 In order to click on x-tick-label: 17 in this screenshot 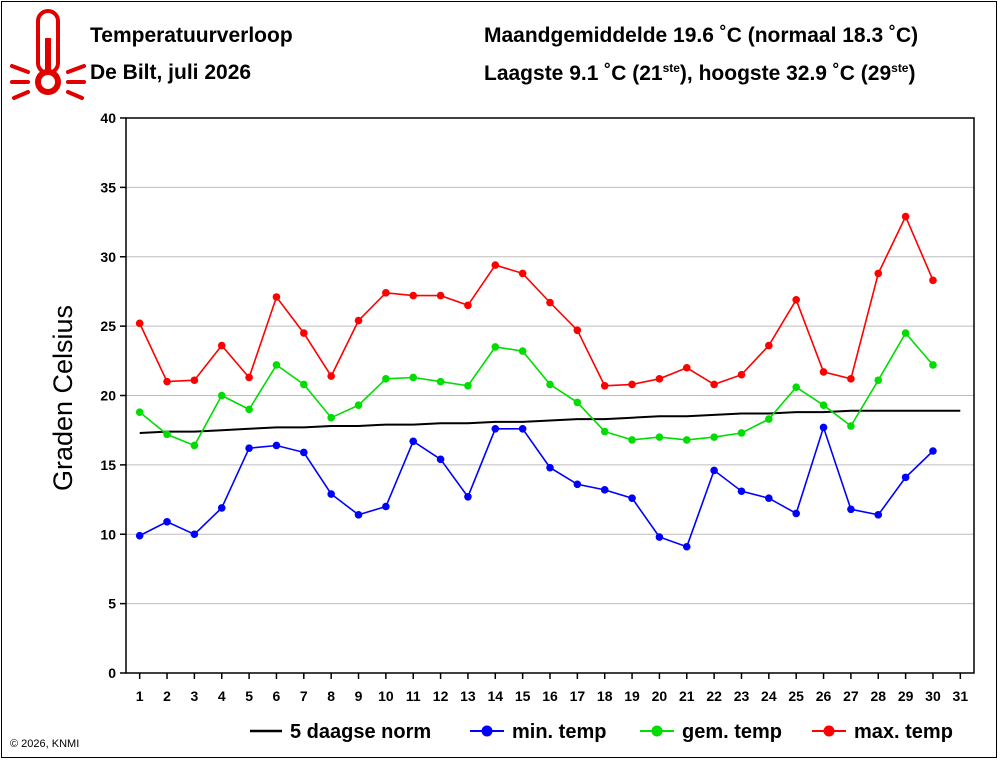, I will do `click(578, 696)`.